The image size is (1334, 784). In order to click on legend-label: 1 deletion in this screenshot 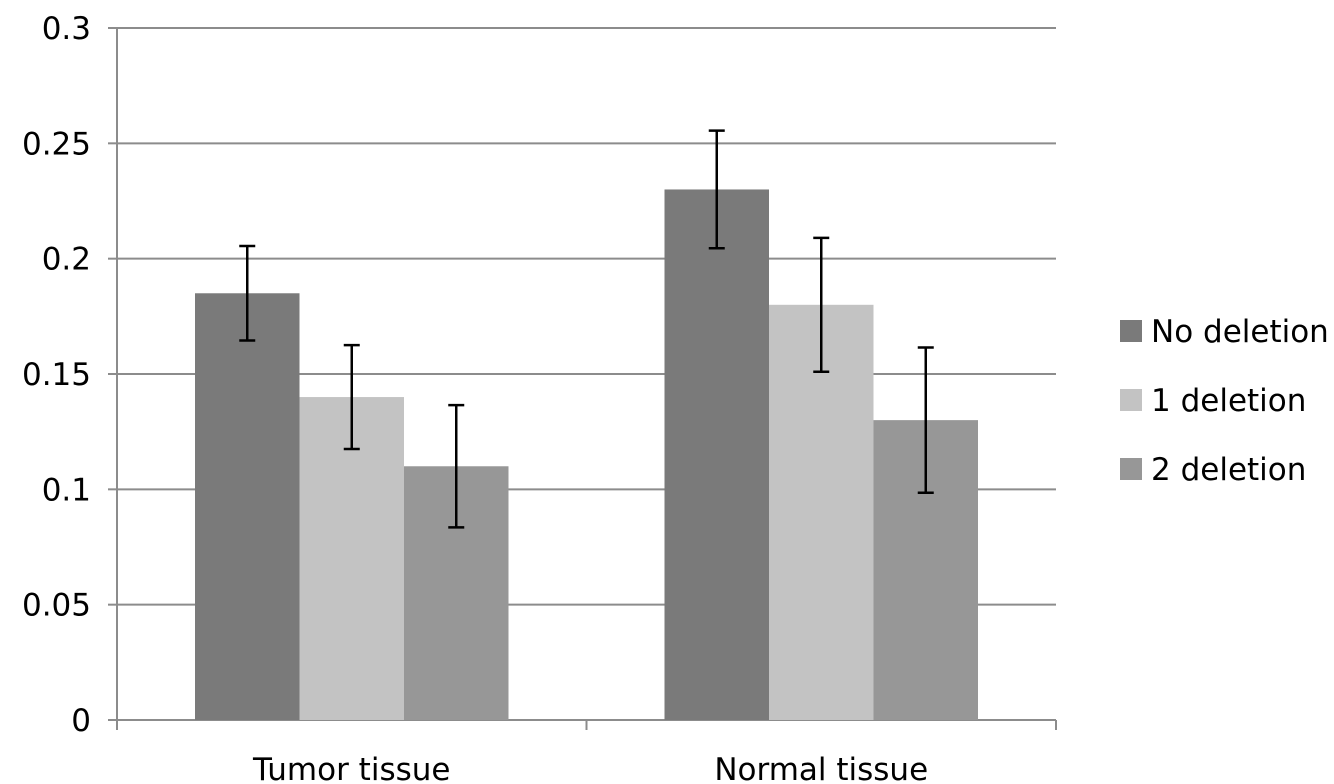, I will do `click(1228, 401)`.